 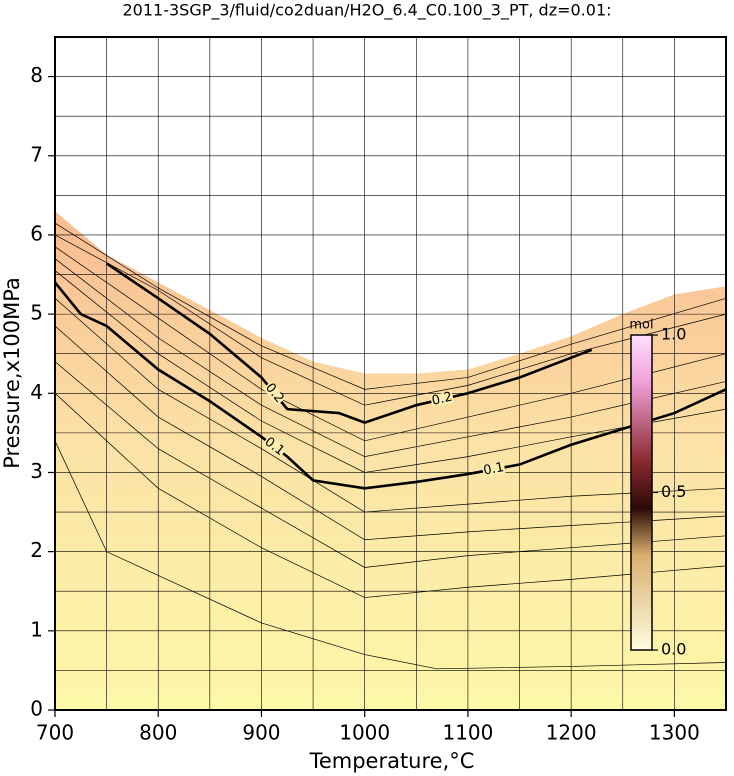 What do you see at coordinates (36, 629) in the screenshot?
I see `y-tick-label: 1` at bounding box center [36, 629].